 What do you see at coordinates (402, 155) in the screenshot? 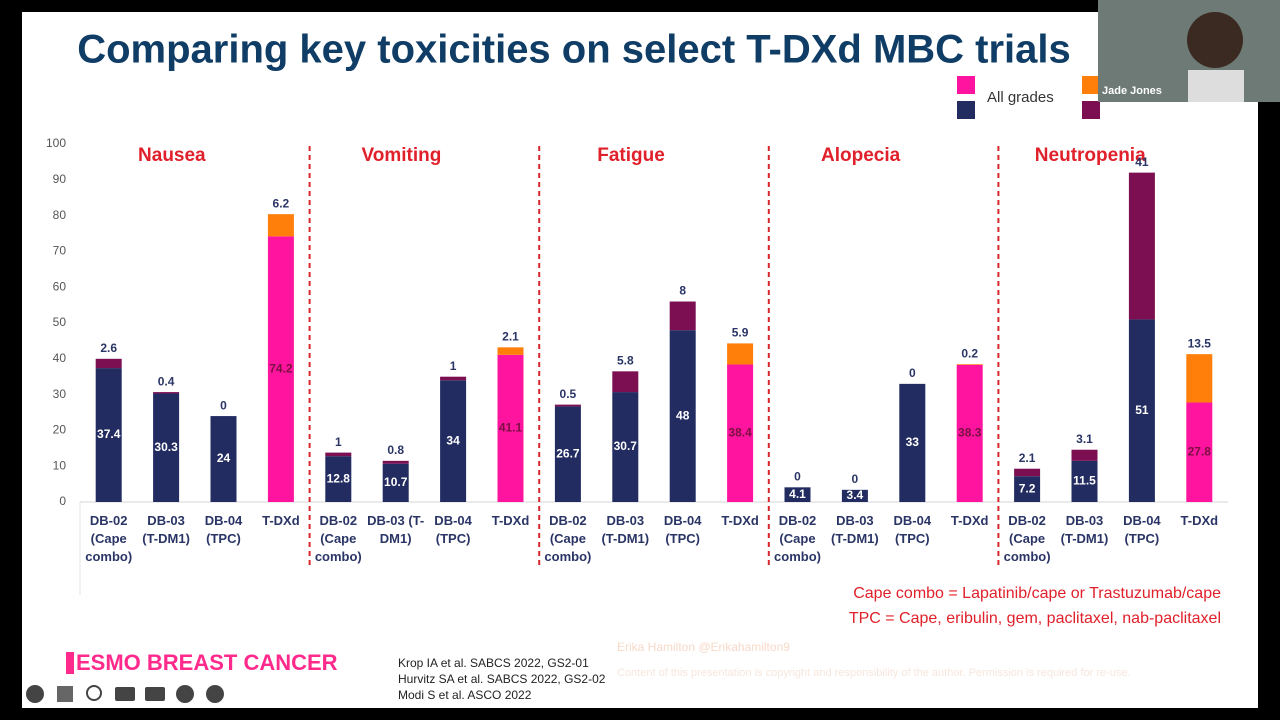
I see `group-title: Vomiting` at bounding box center [402, 155].